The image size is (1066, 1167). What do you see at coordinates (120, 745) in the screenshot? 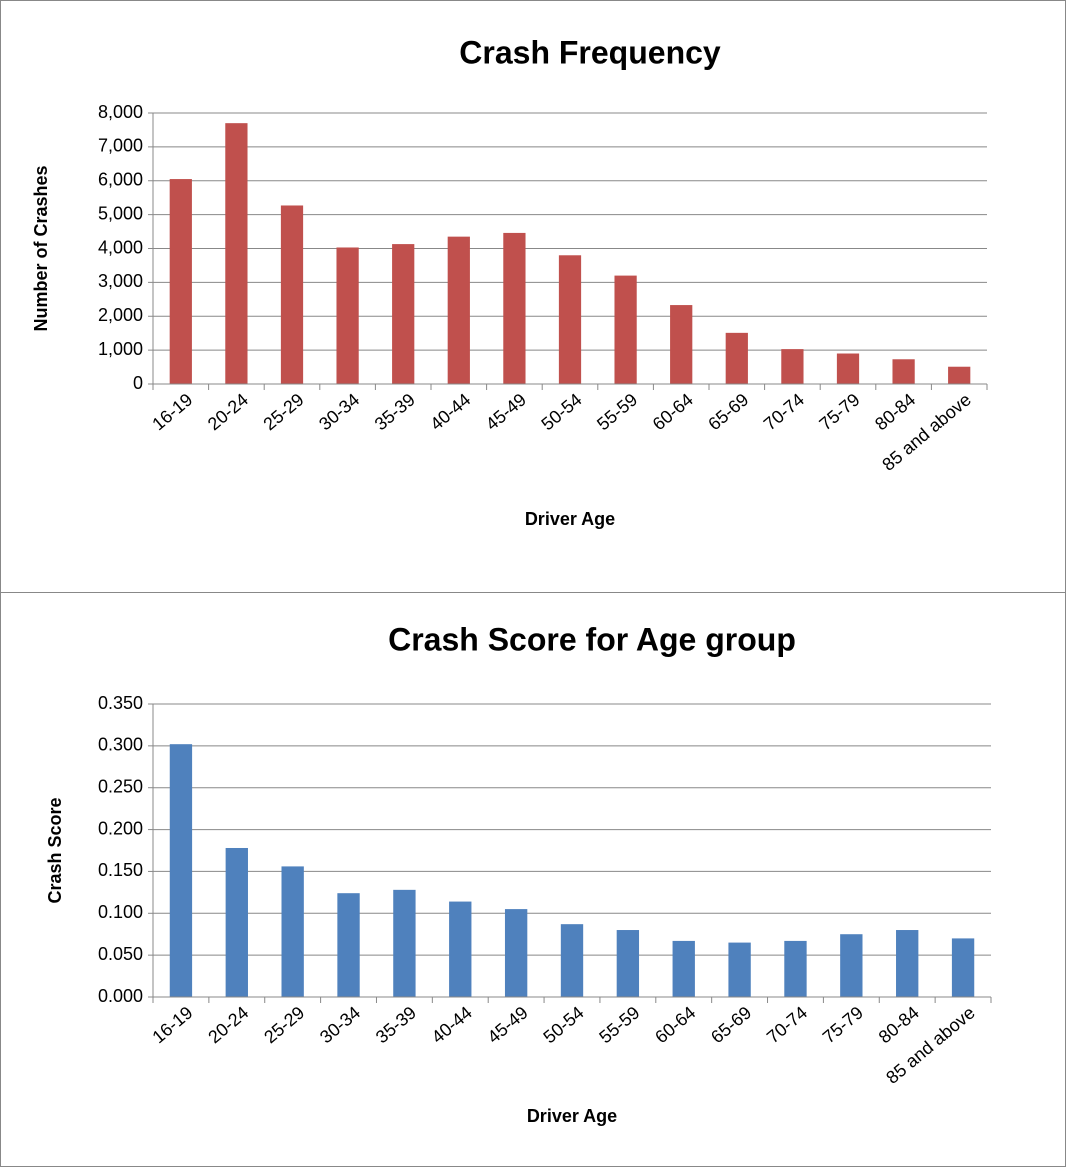
I see `y-tick-label: 0.300` at bounding box center [120, 745].